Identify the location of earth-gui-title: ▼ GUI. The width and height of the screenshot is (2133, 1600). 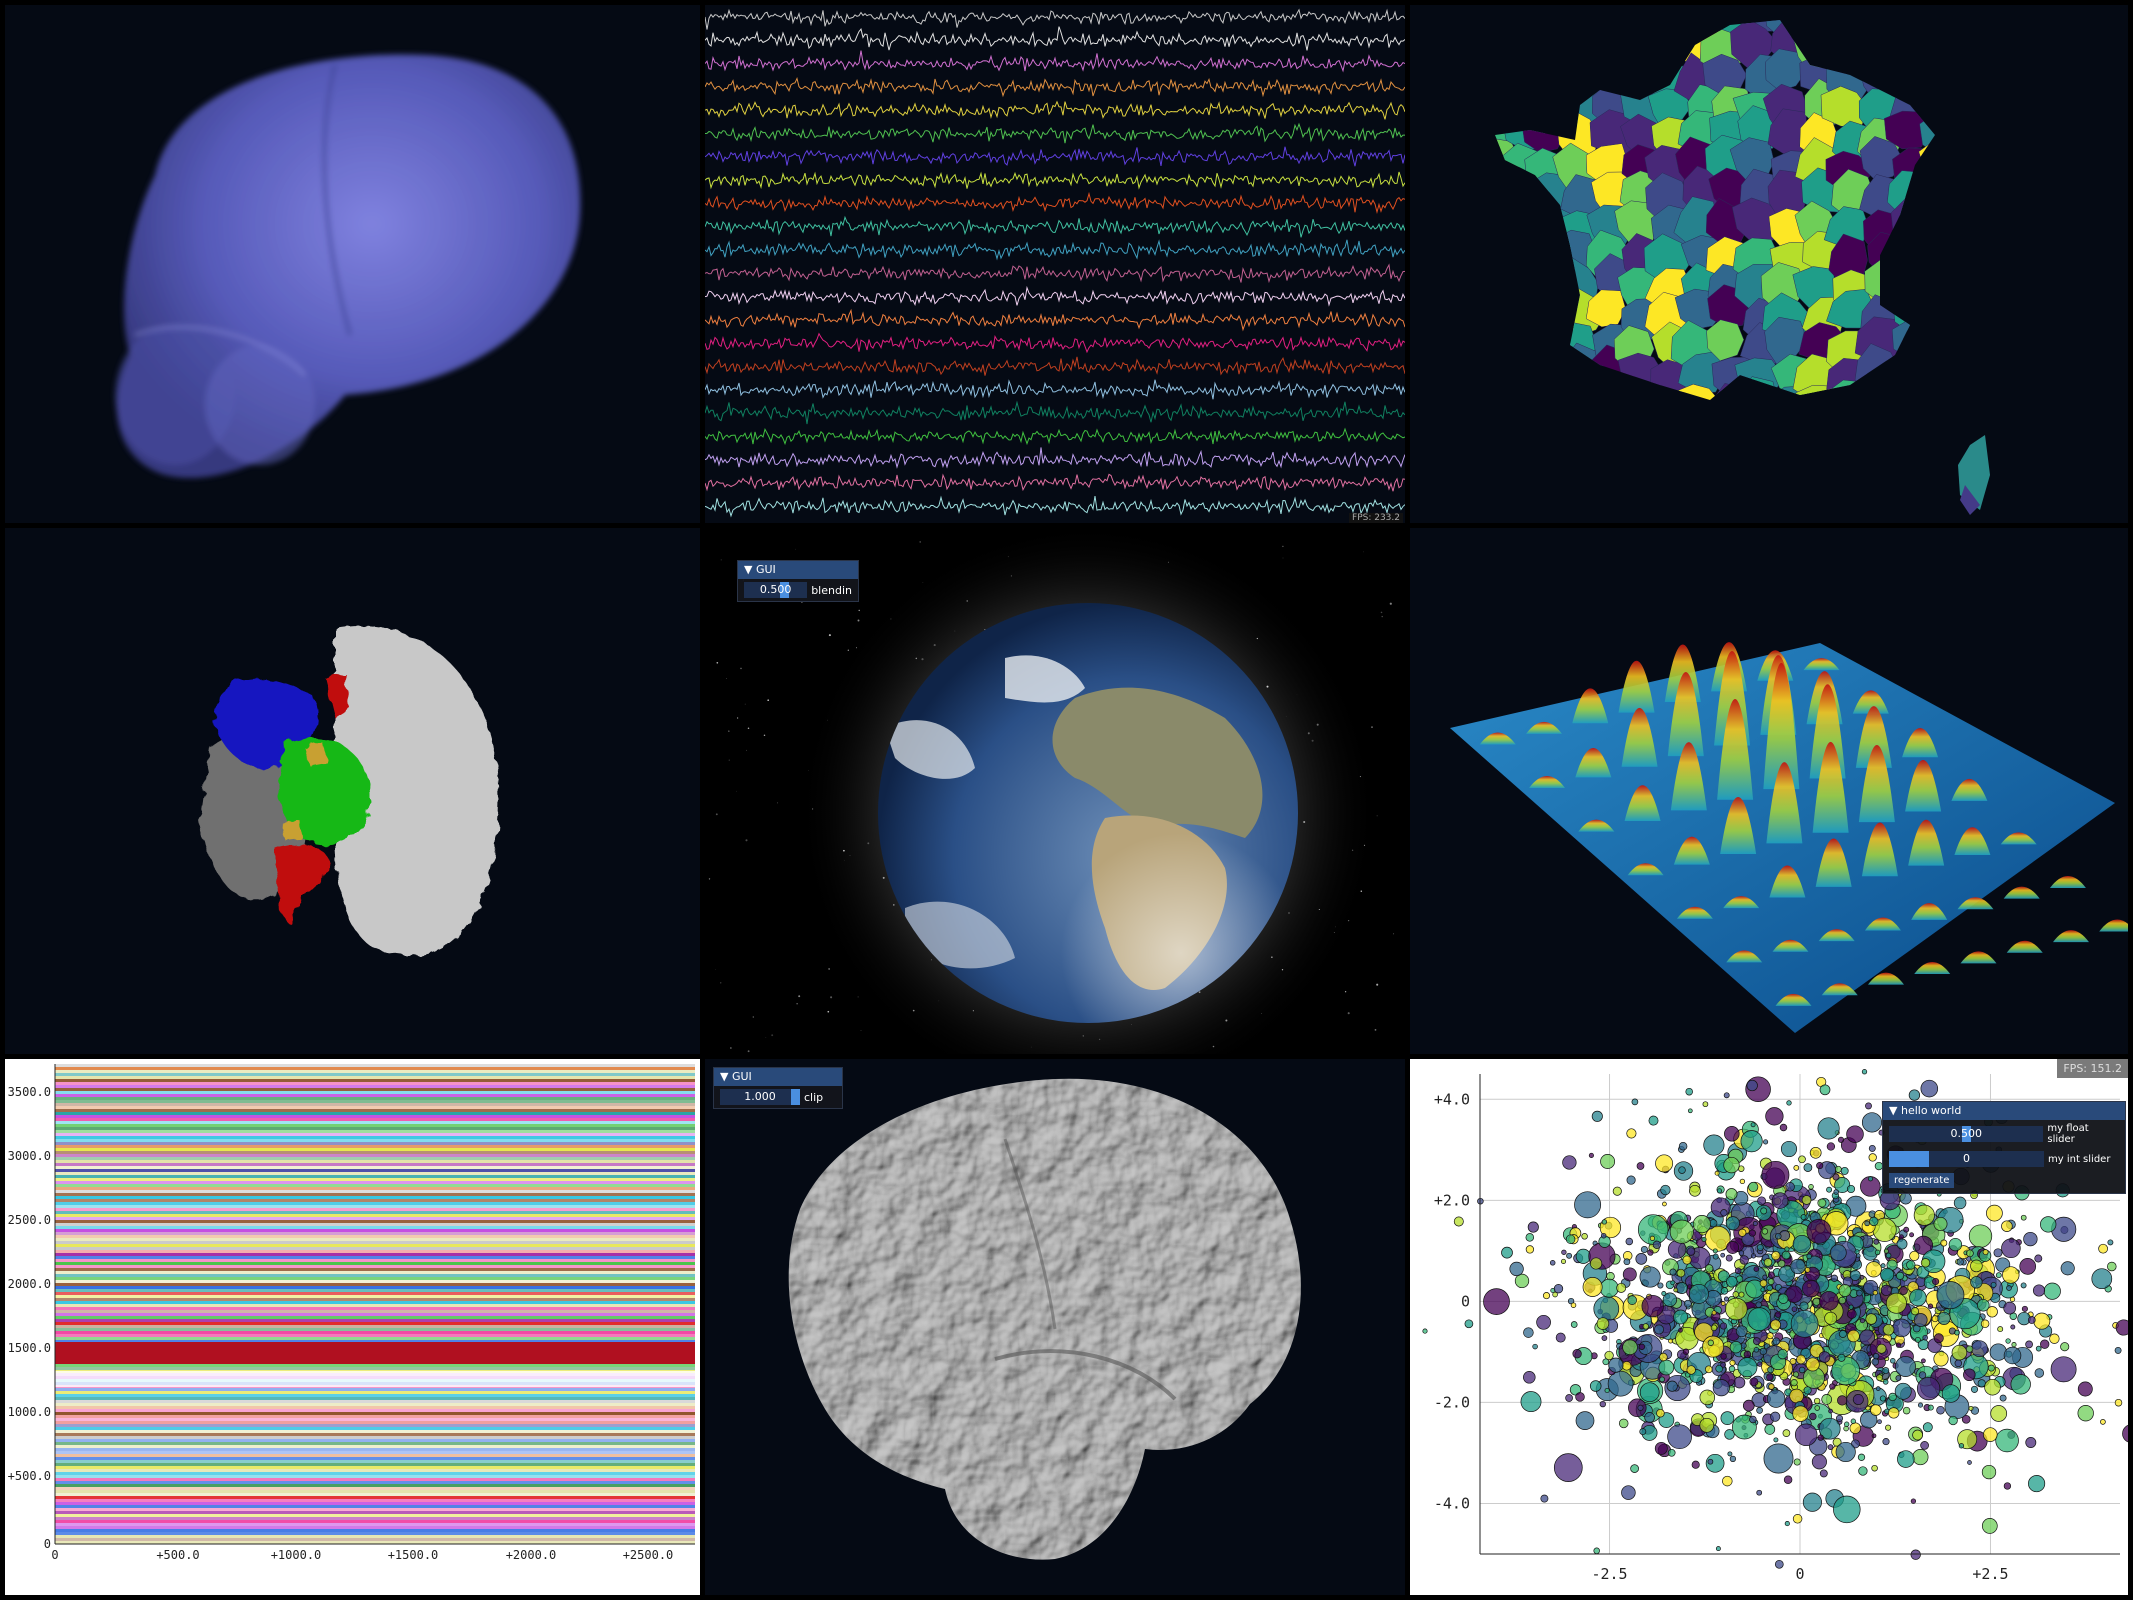
(798, 570).